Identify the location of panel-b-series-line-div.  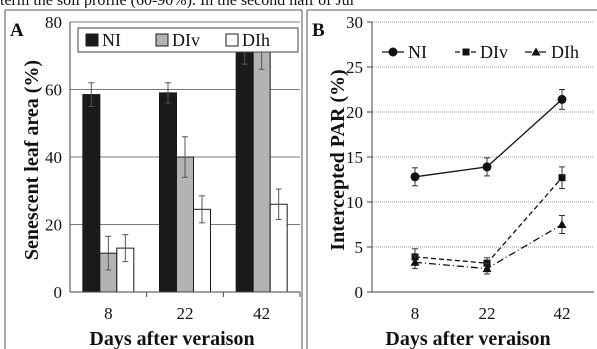
(488, 220).